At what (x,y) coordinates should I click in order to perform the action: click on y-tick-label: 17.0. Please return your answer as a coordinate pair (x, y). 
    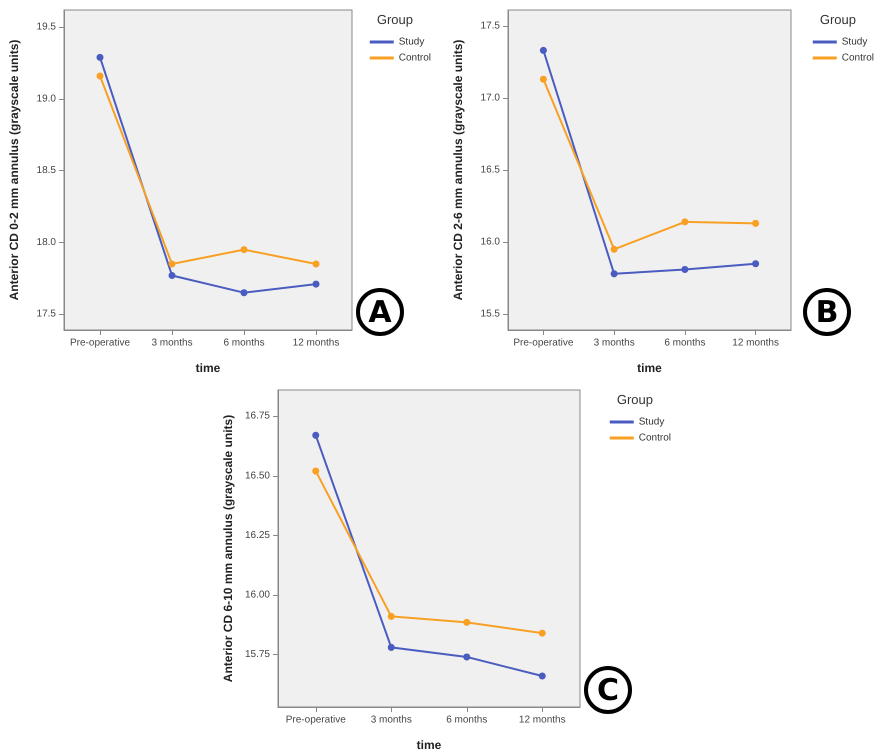
    Looking at the image, I should click on (490, 98).